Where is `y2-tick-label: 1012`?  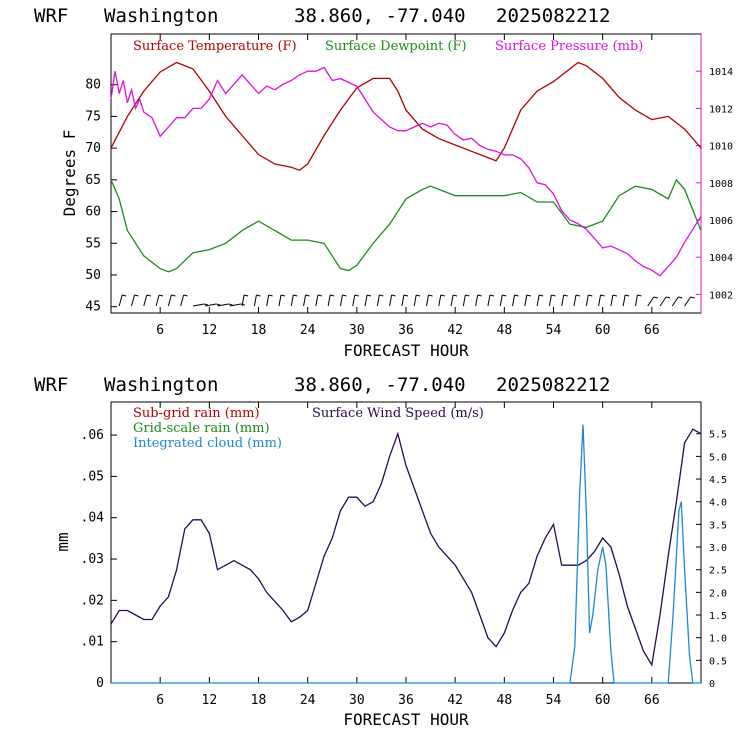 y2-tick-label: 1012 is located at coordinates (721, 109).